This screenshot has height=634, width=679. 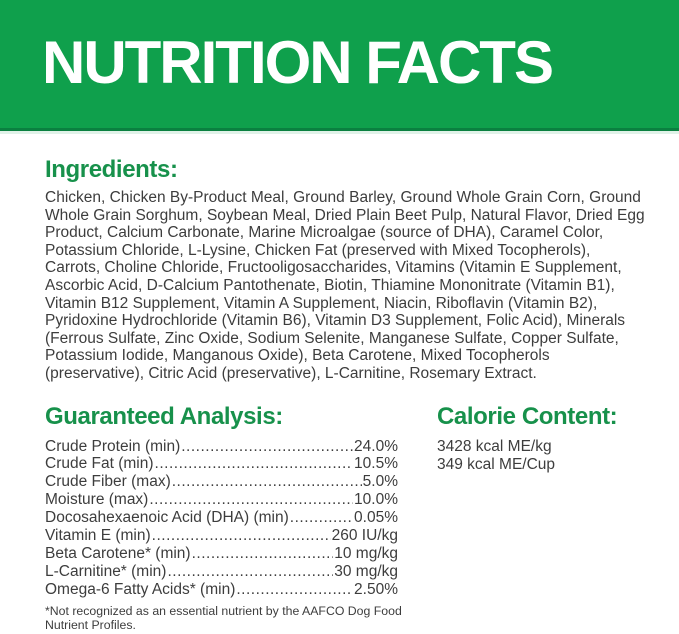 I want to click on nutrient-value: 30 mg/kg, so click(x=366, y=571).